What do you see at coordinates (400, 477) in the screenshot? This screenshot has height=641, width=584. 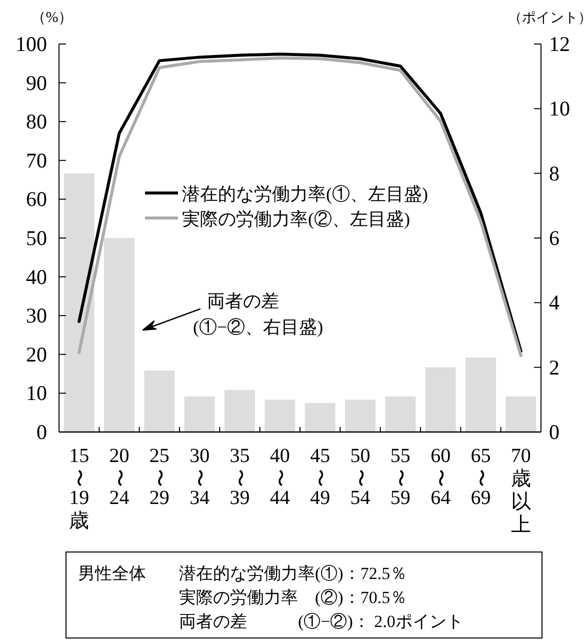 I see `x-tick-label: 55〜59` at bounding box center [400, 477].